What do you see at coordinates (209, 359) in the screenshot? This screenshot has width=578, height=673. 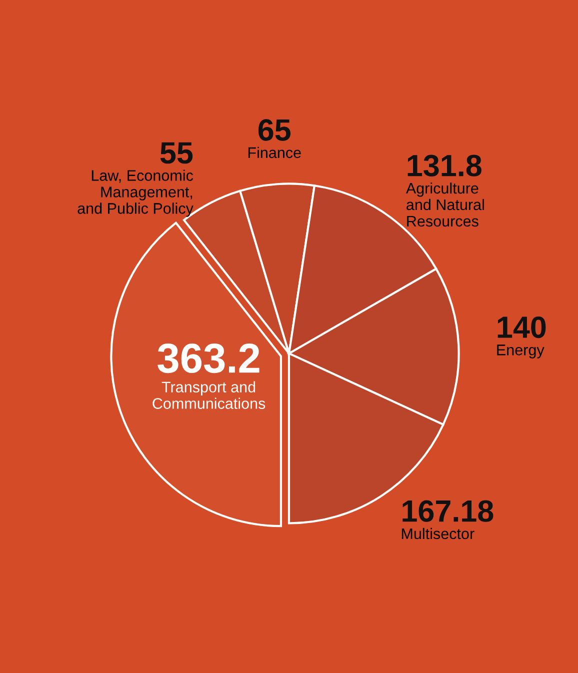 I see `data-label: 363.2` at bounding box center [209, 359].